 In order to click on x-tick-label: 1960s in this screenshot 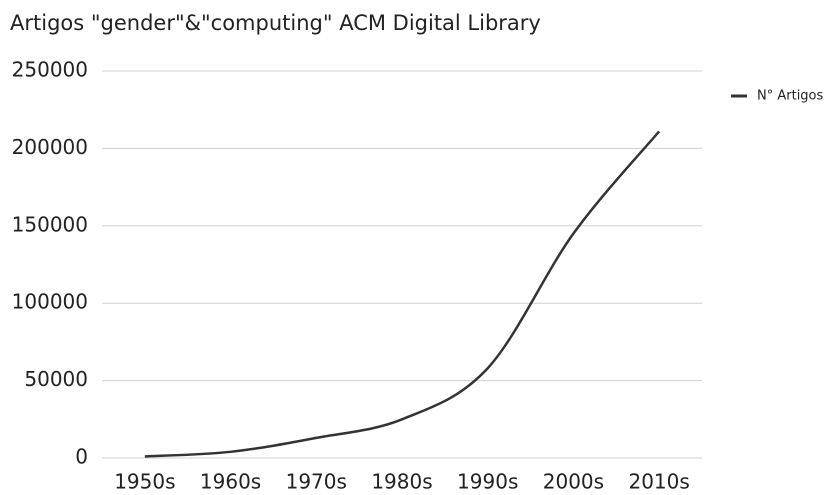, I will do `click(230, 482)`.